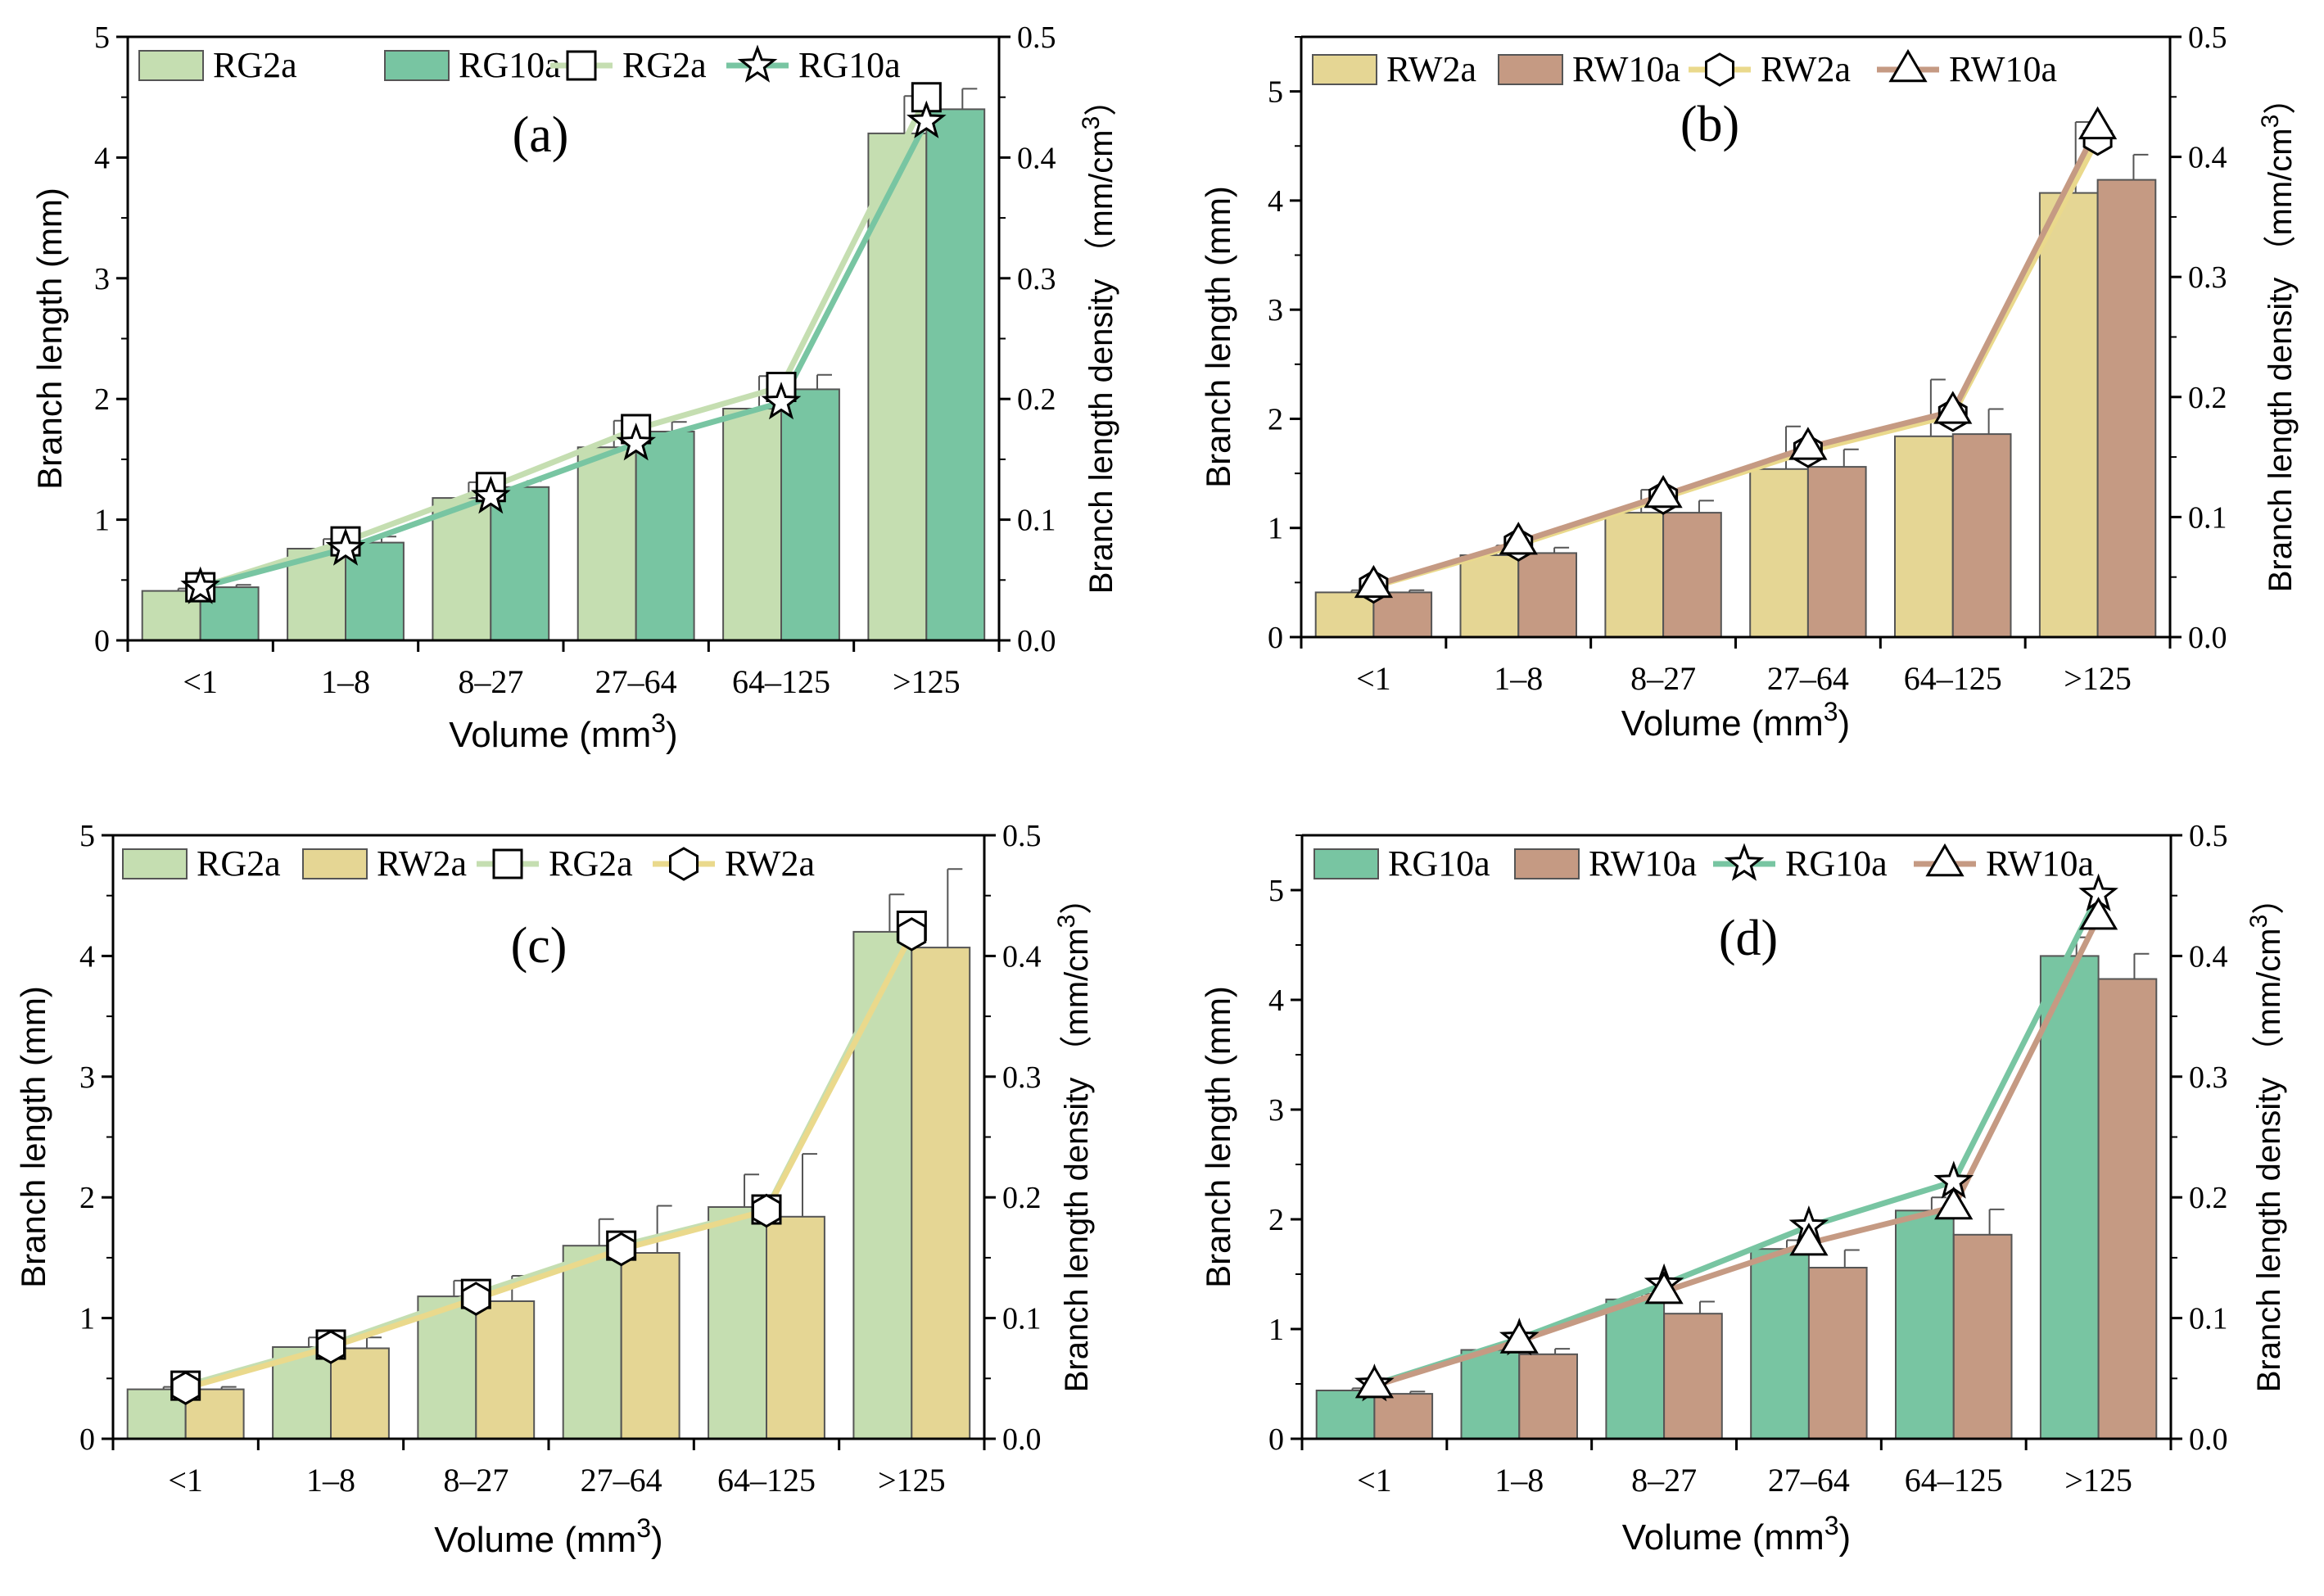  Describe the element at coordinates (1547, 863) in the screenshot. I see `legend-swatch-RW10a` at that location.